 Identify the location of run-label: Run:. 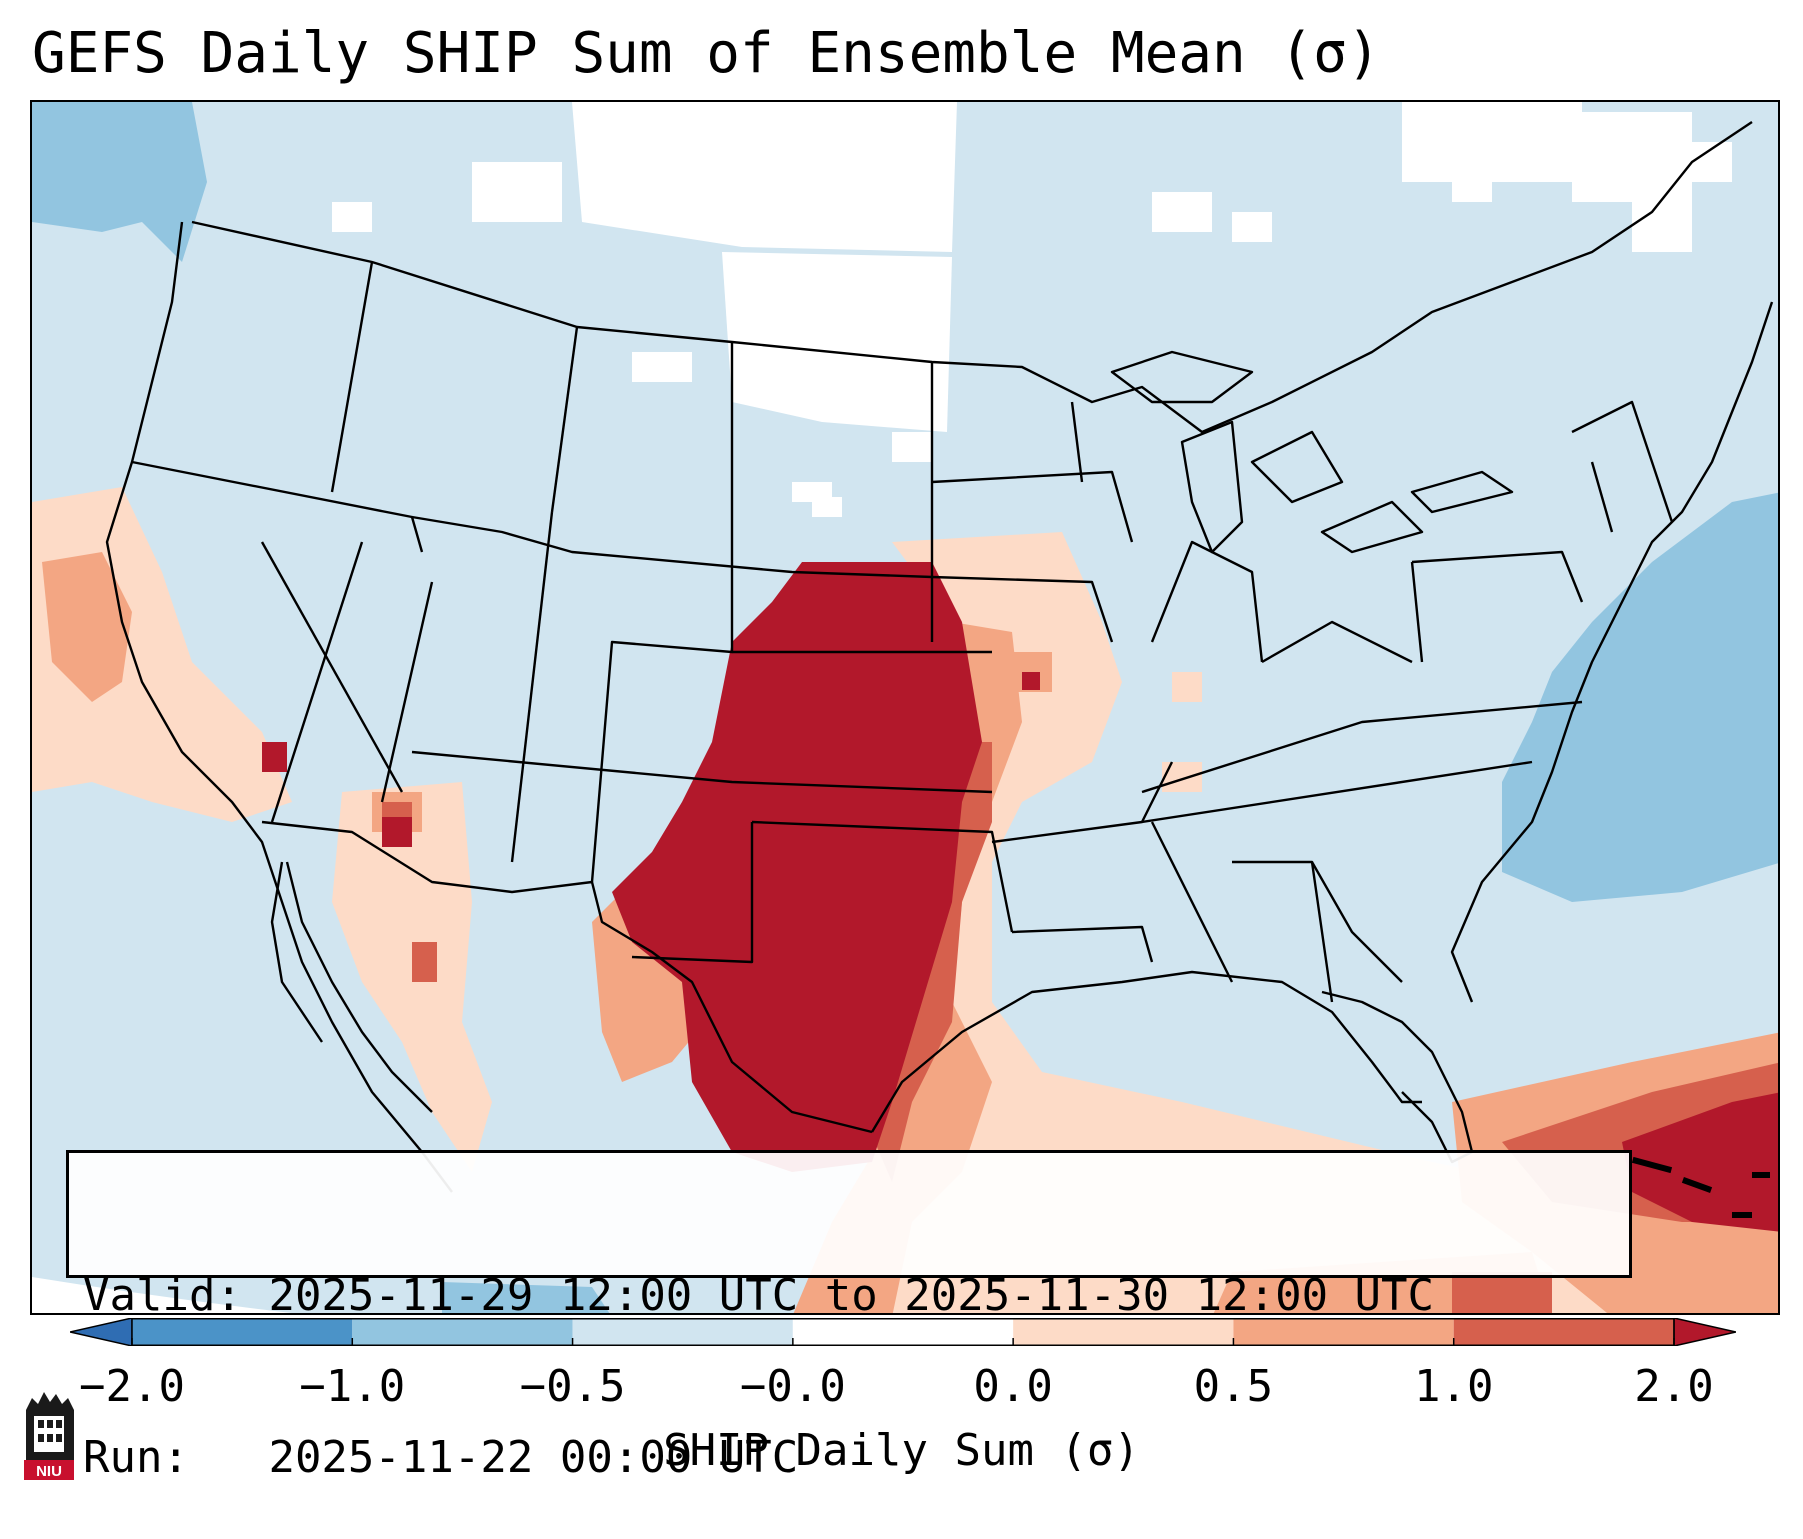
(136, 1457).